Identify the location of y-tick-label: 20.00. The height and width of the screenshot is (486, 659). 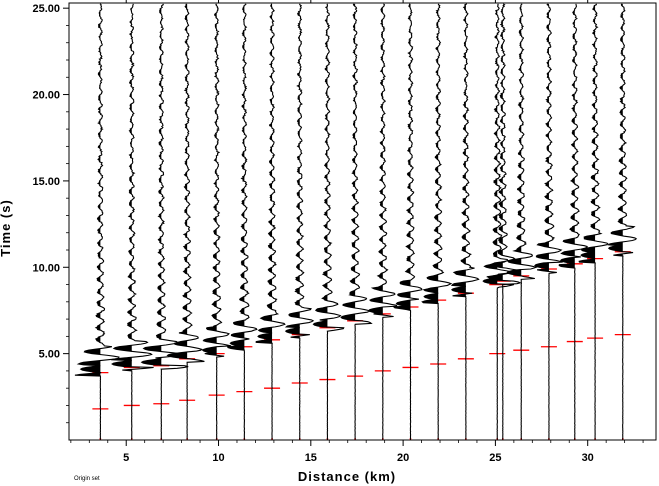
(46, 96).